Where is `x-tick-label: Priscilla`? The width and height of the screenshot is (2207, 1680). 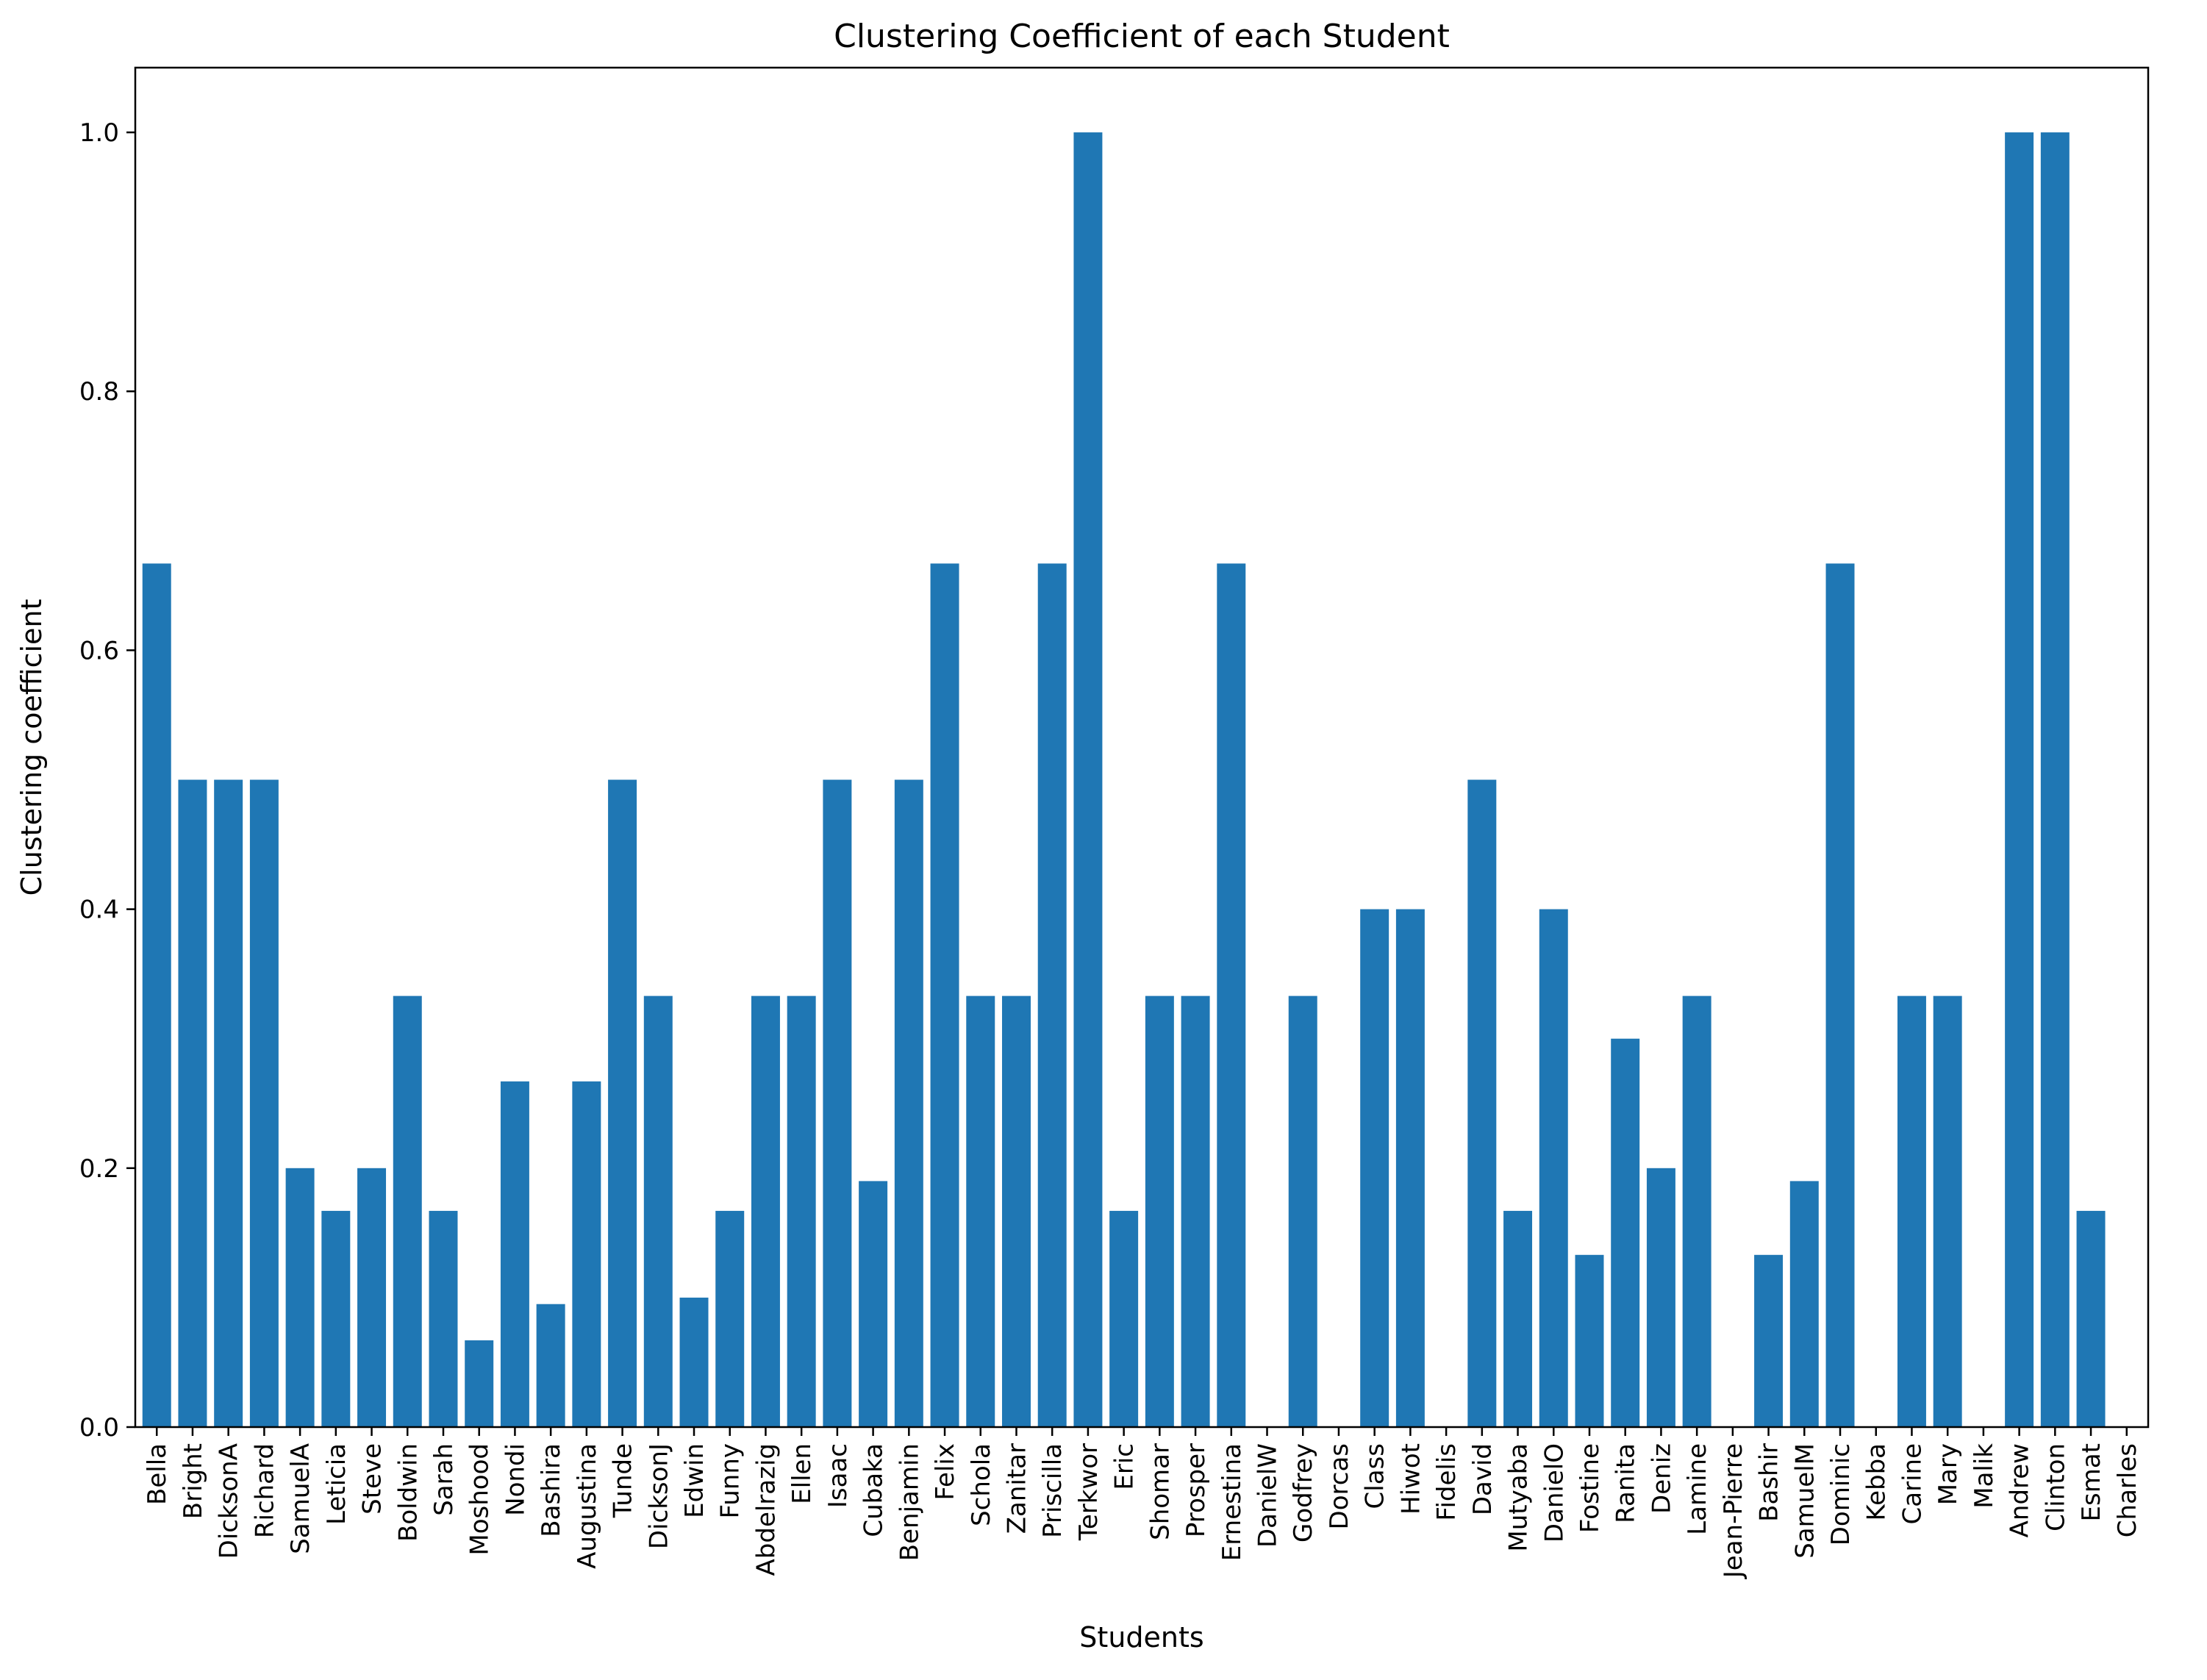 x-tick-label: Priscilla is located at coordinates (1052, 1490).